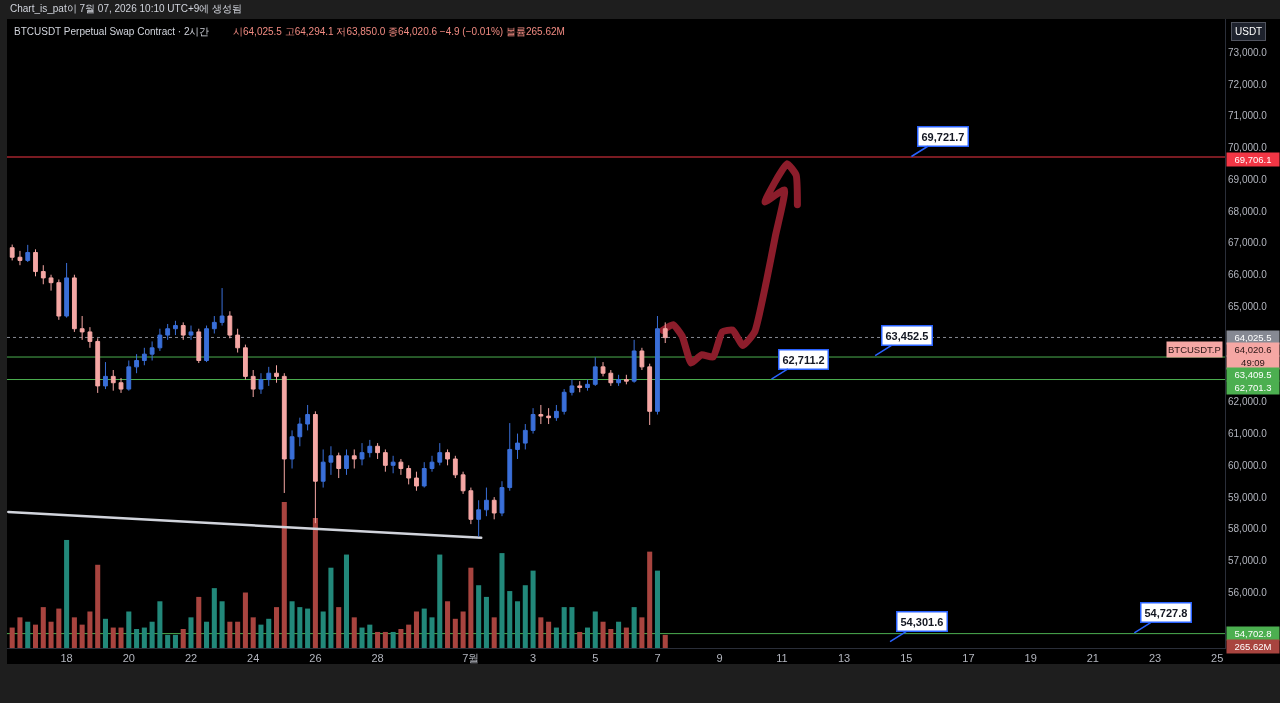 This screenshot has width=1280, height=703. Describe the element at coordinates (968, 658) in the screenshot. I see `x-tick-label: 17` at that location.